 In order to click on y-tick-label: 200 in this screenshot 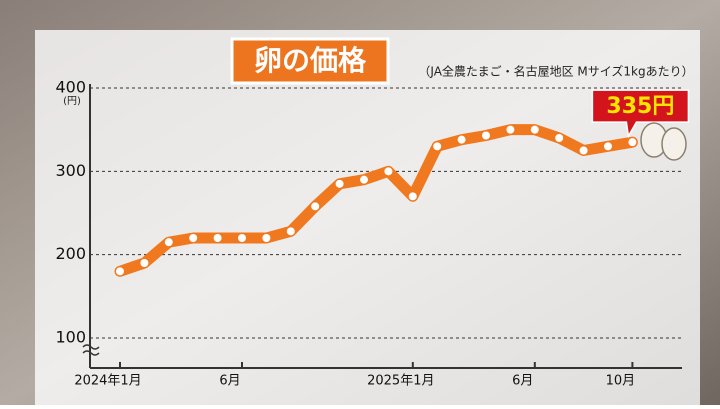, I will do `click(70, 253)`.